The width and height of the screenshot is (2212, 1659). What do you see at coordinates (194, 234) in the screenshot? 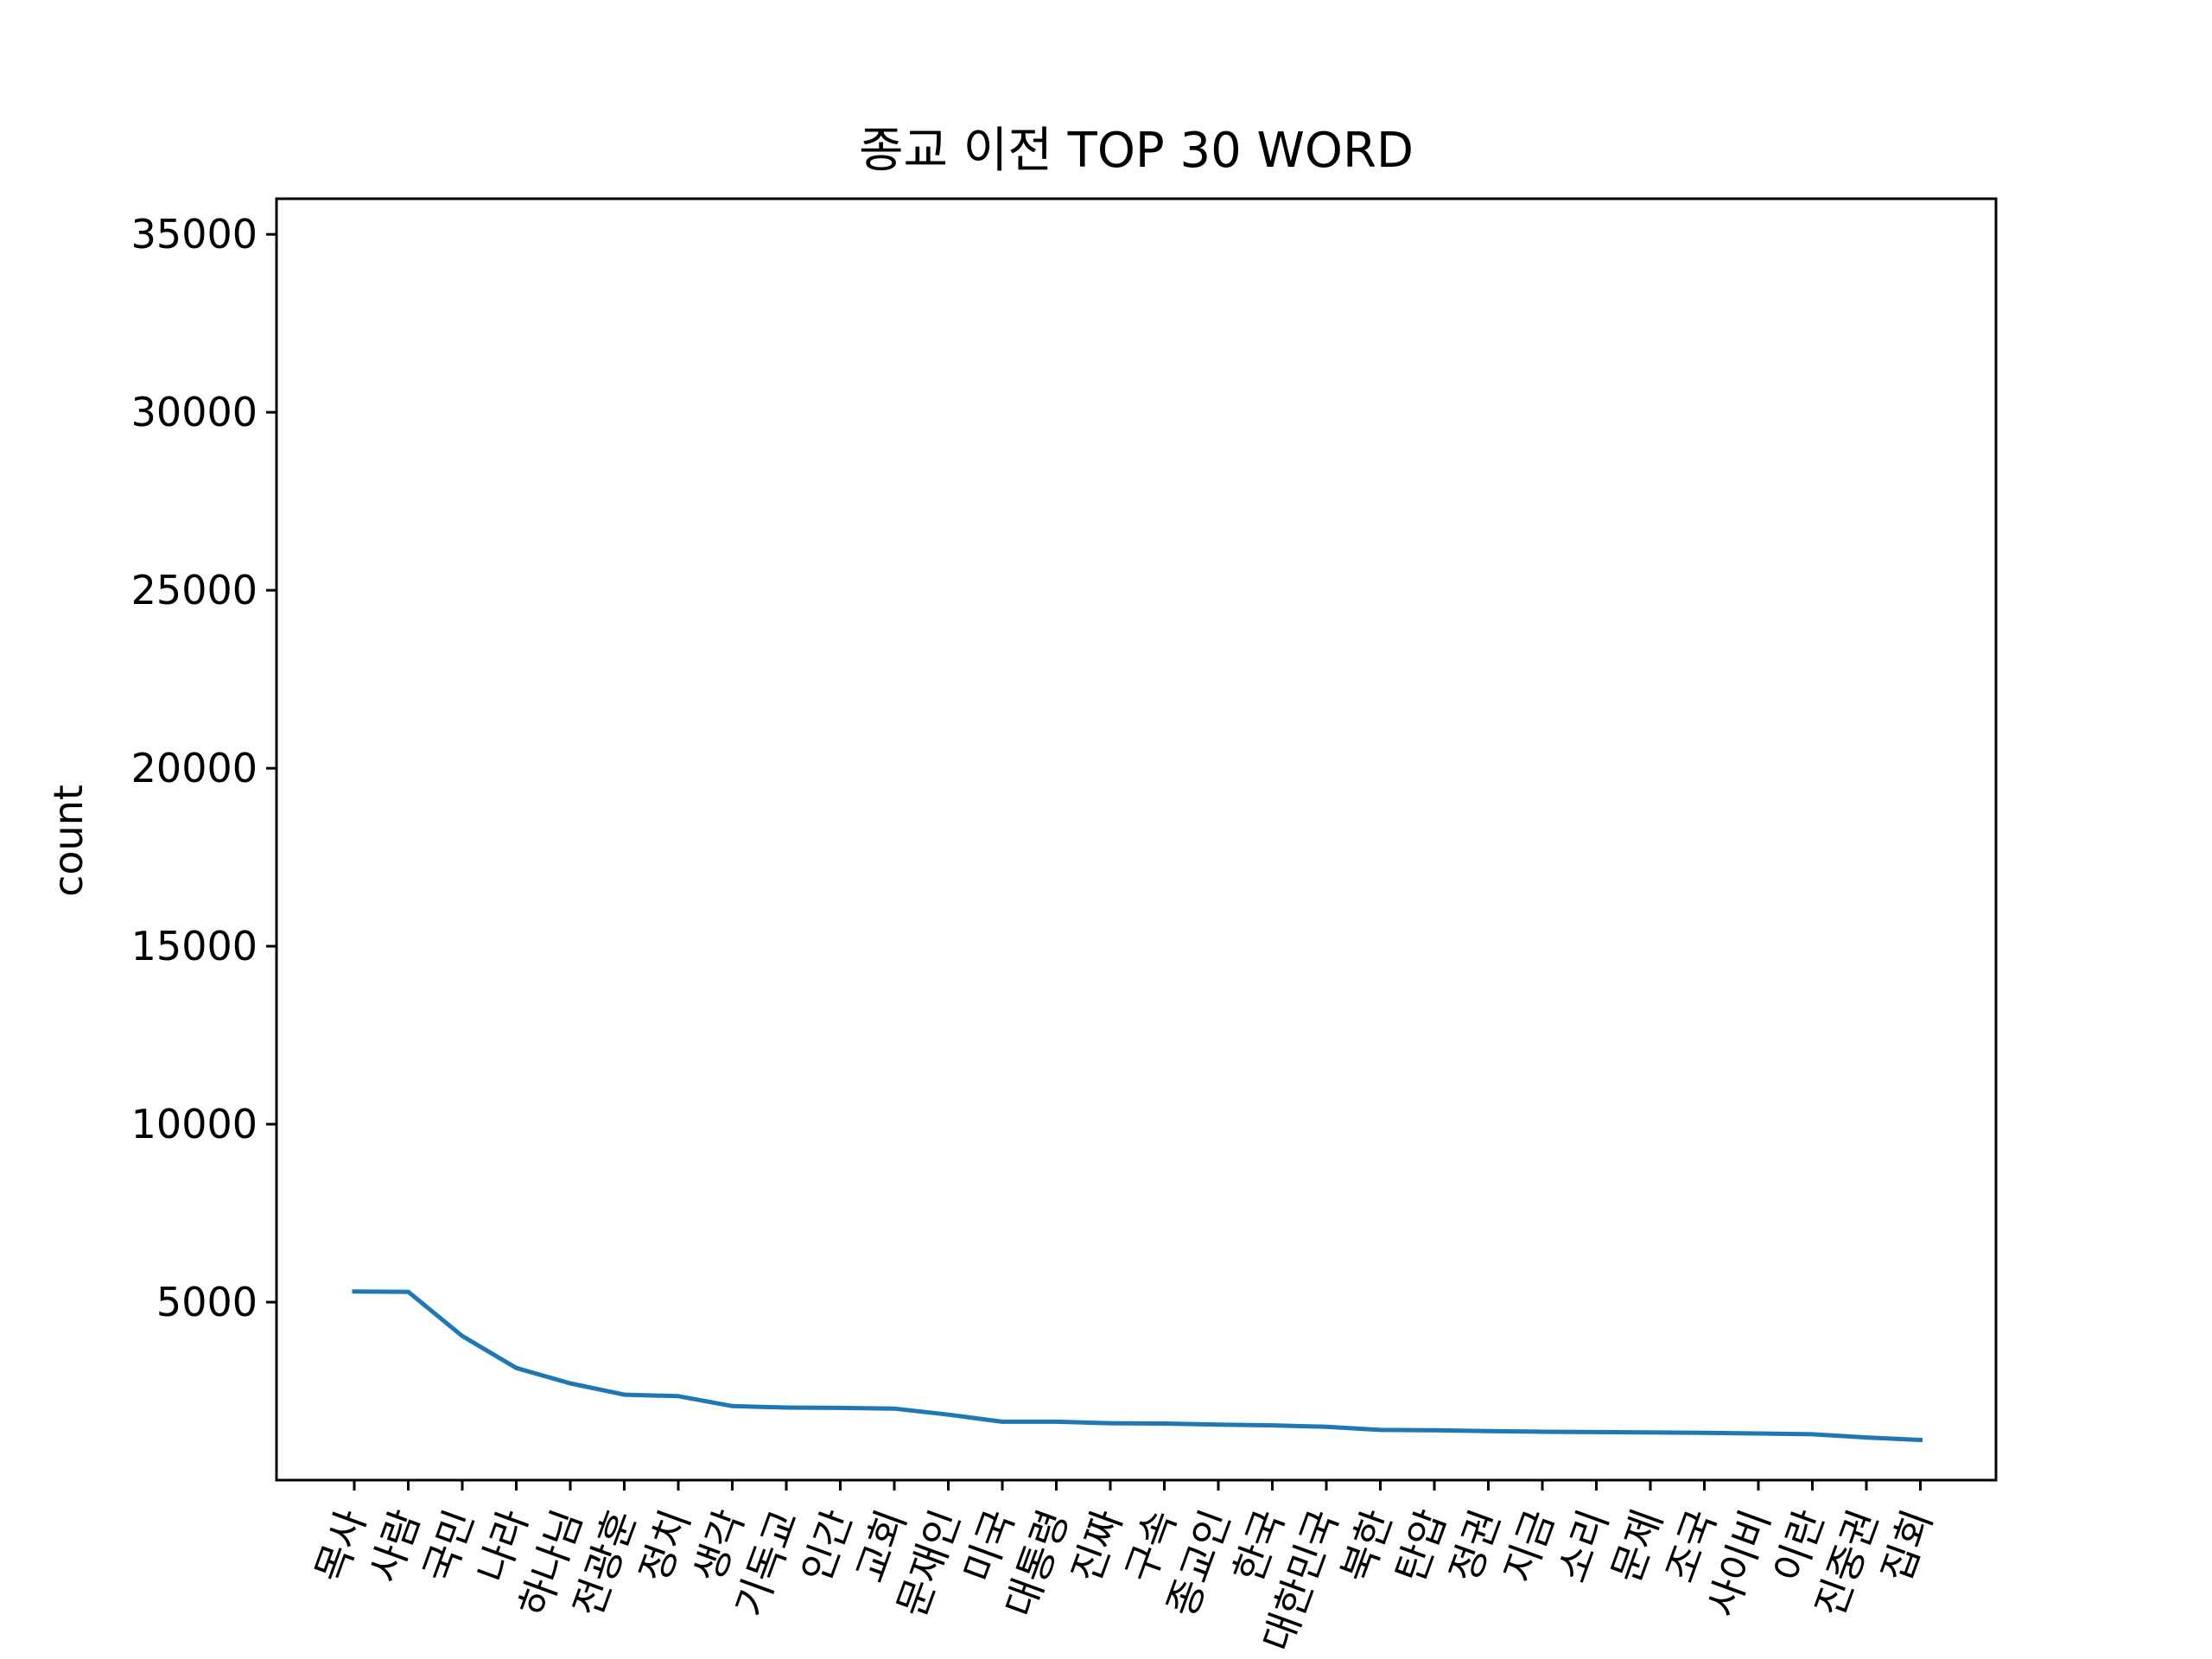
I see `y-tick-label: 35000` at bounding box center [194, 234].